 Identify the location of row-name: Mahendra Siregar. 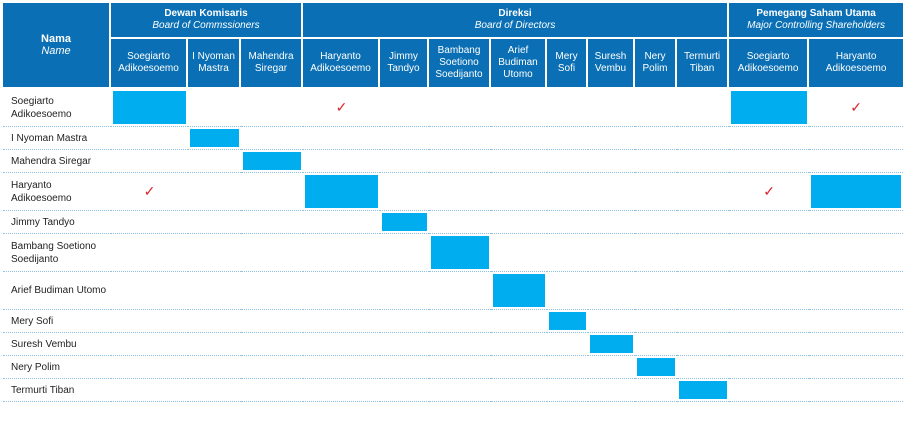
(57, 161).